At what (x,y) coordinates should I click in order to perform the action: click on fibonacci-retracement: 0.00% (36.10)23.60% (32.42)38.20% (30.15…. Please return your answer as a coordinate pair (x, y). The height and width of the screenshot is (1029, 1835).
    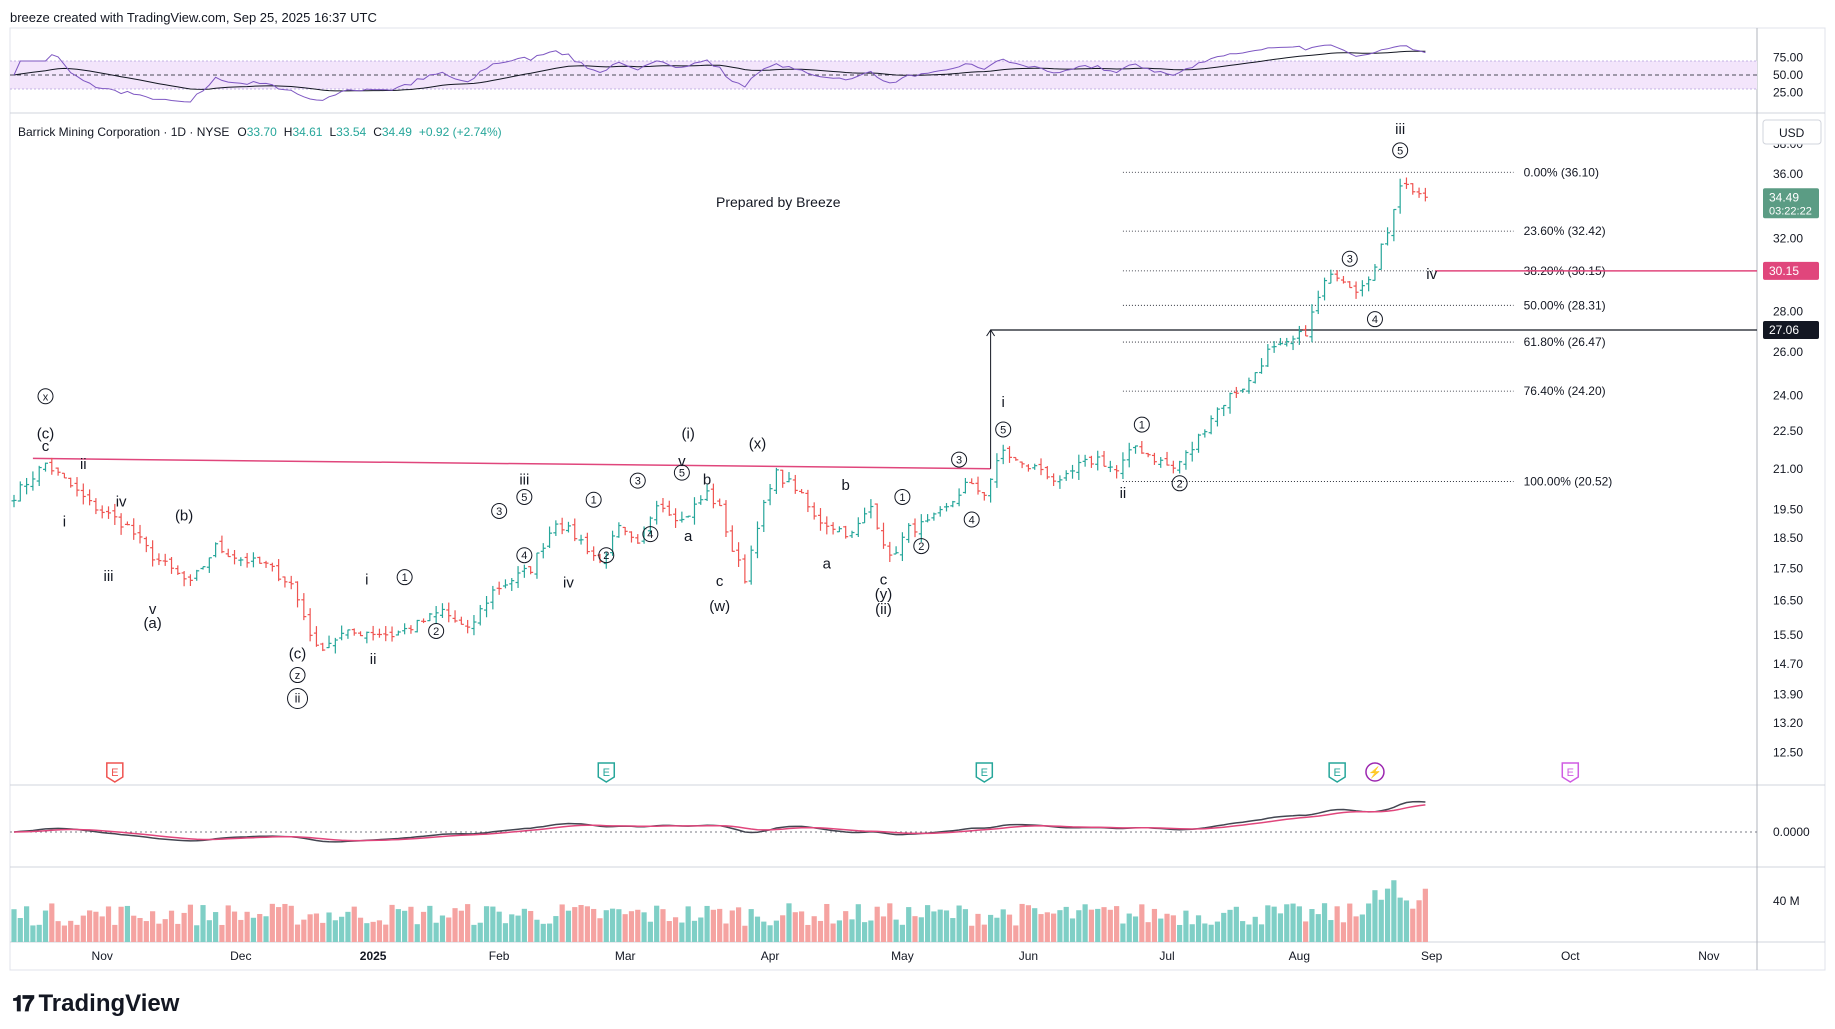
    Looking at the image, I should click on (1367, 326).